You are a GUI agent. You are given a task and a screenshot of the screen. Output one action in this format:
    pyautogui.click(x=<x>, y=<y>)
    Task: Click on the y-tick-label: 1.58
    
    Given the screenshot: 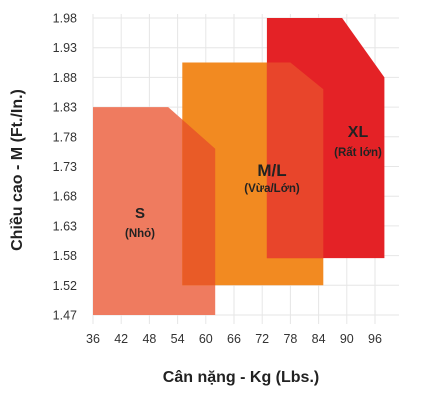 What is the action you would take?
    pyautogui.click(x=65, y=256)
    